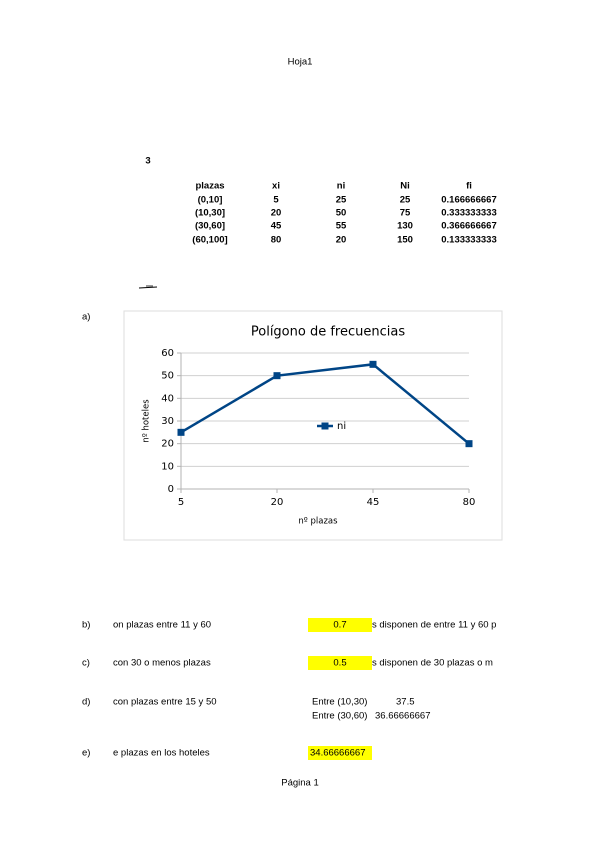 The height and width of the screenshot is (848, 599). Describe the element at coordinates (469, 502) in the screenshot. I see `x-tick-label: 80` at that location.